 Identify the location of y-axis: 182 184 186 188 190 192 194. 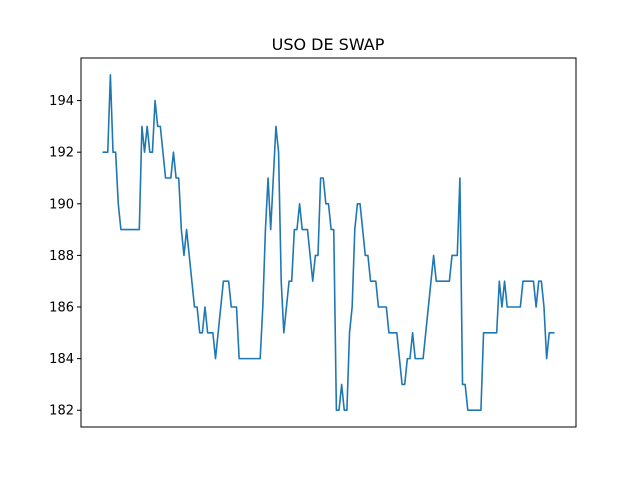
(65, 256).